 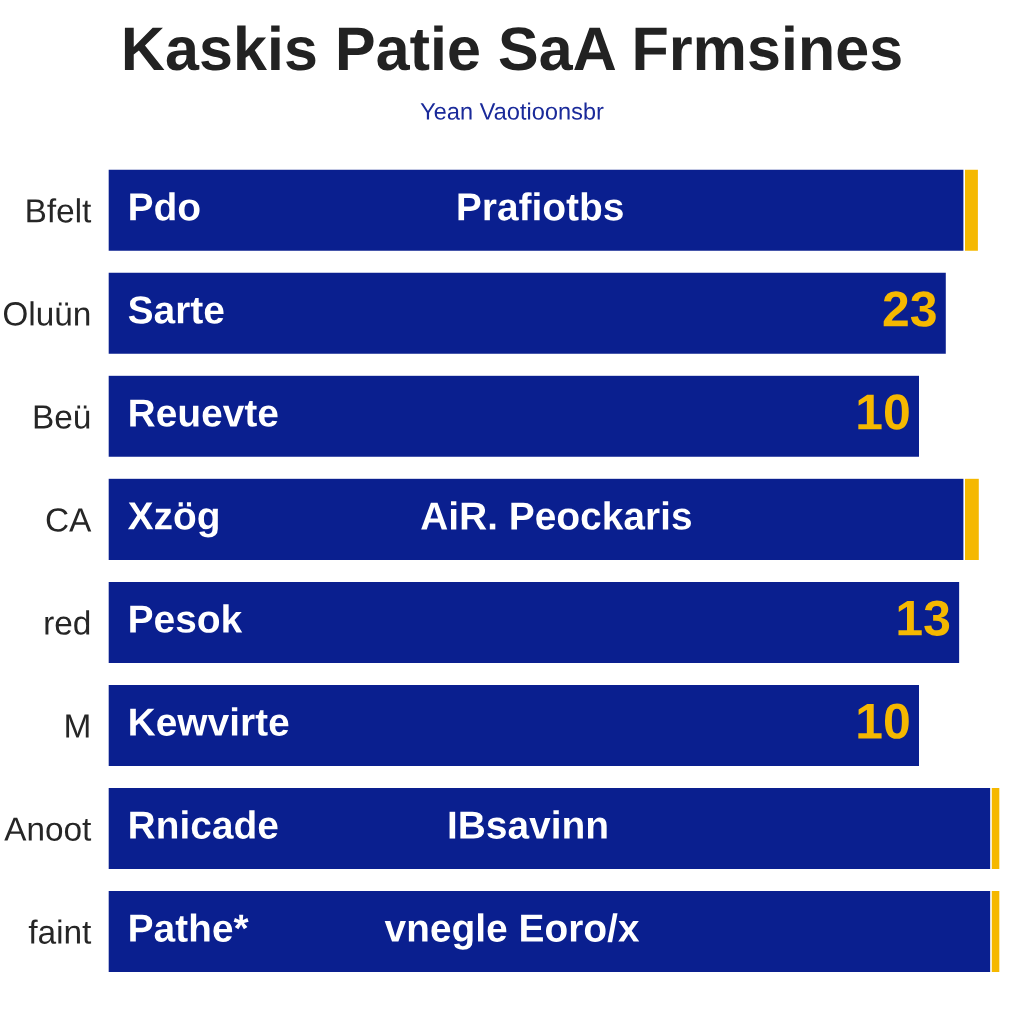 I want to click on annotation: Sarte, so click(x=176, y=310).